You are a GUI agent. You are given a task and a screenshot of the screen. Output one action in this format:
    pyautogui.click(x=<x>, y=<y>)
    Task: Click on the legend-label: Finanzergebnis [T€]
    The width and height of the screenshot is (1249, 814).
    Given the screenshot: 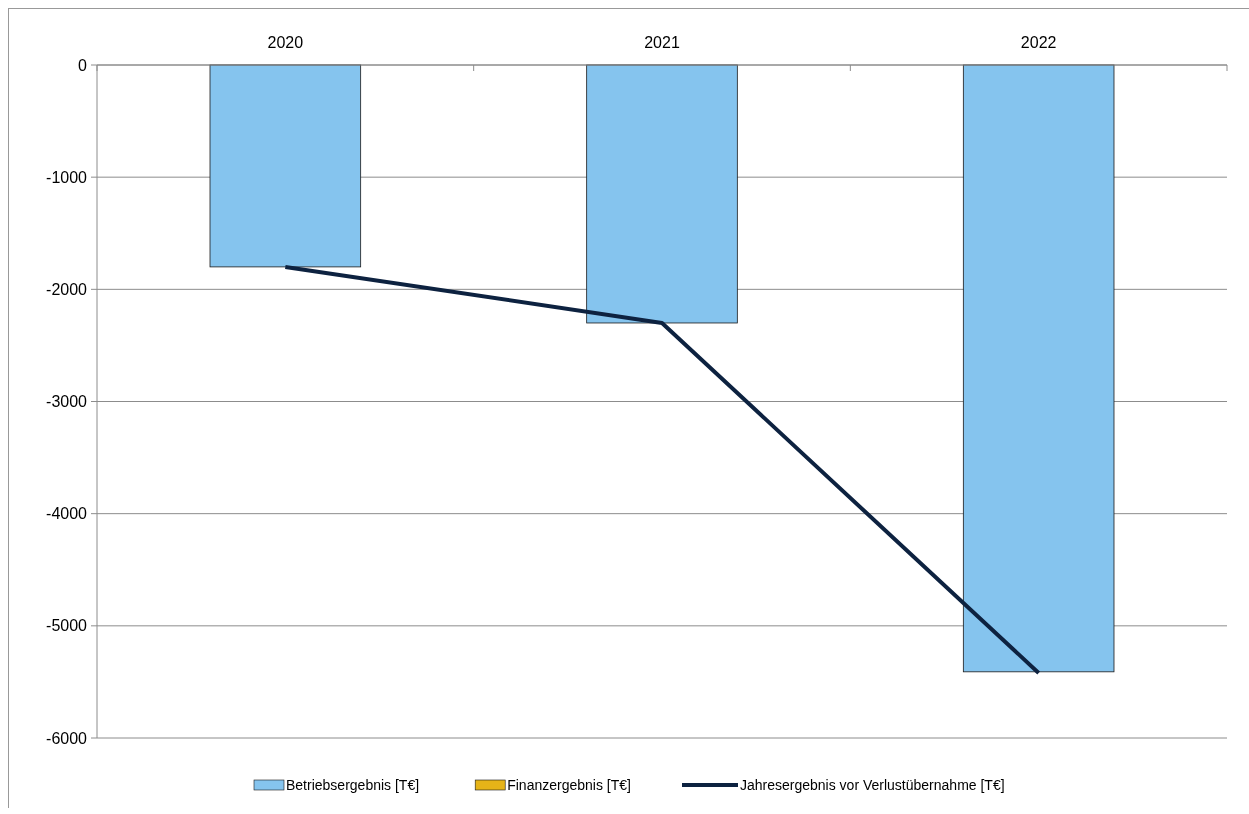 What is the action you would take?
    pyautogui.click(x=569, y=784)
    